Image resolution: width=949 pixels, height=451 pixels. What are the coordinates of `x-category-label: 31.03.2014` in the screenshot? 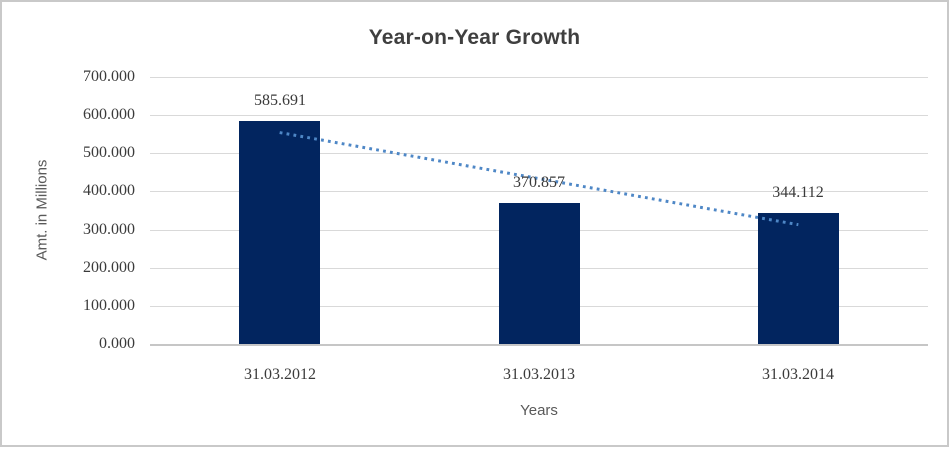 It's located at (798, 374).